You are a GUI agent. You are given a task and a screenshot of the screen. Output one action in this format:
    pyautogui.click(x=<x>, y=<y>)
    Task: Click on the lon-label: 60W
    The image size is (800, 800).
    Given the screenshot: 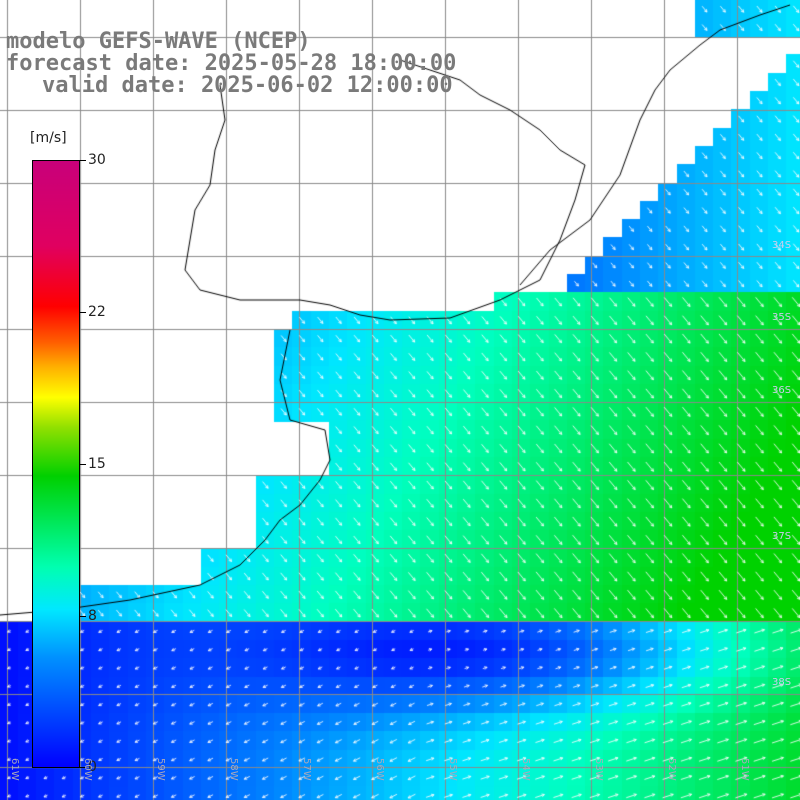 What is the action you would take?
    pyautogui.click(x=87, y=769)
    